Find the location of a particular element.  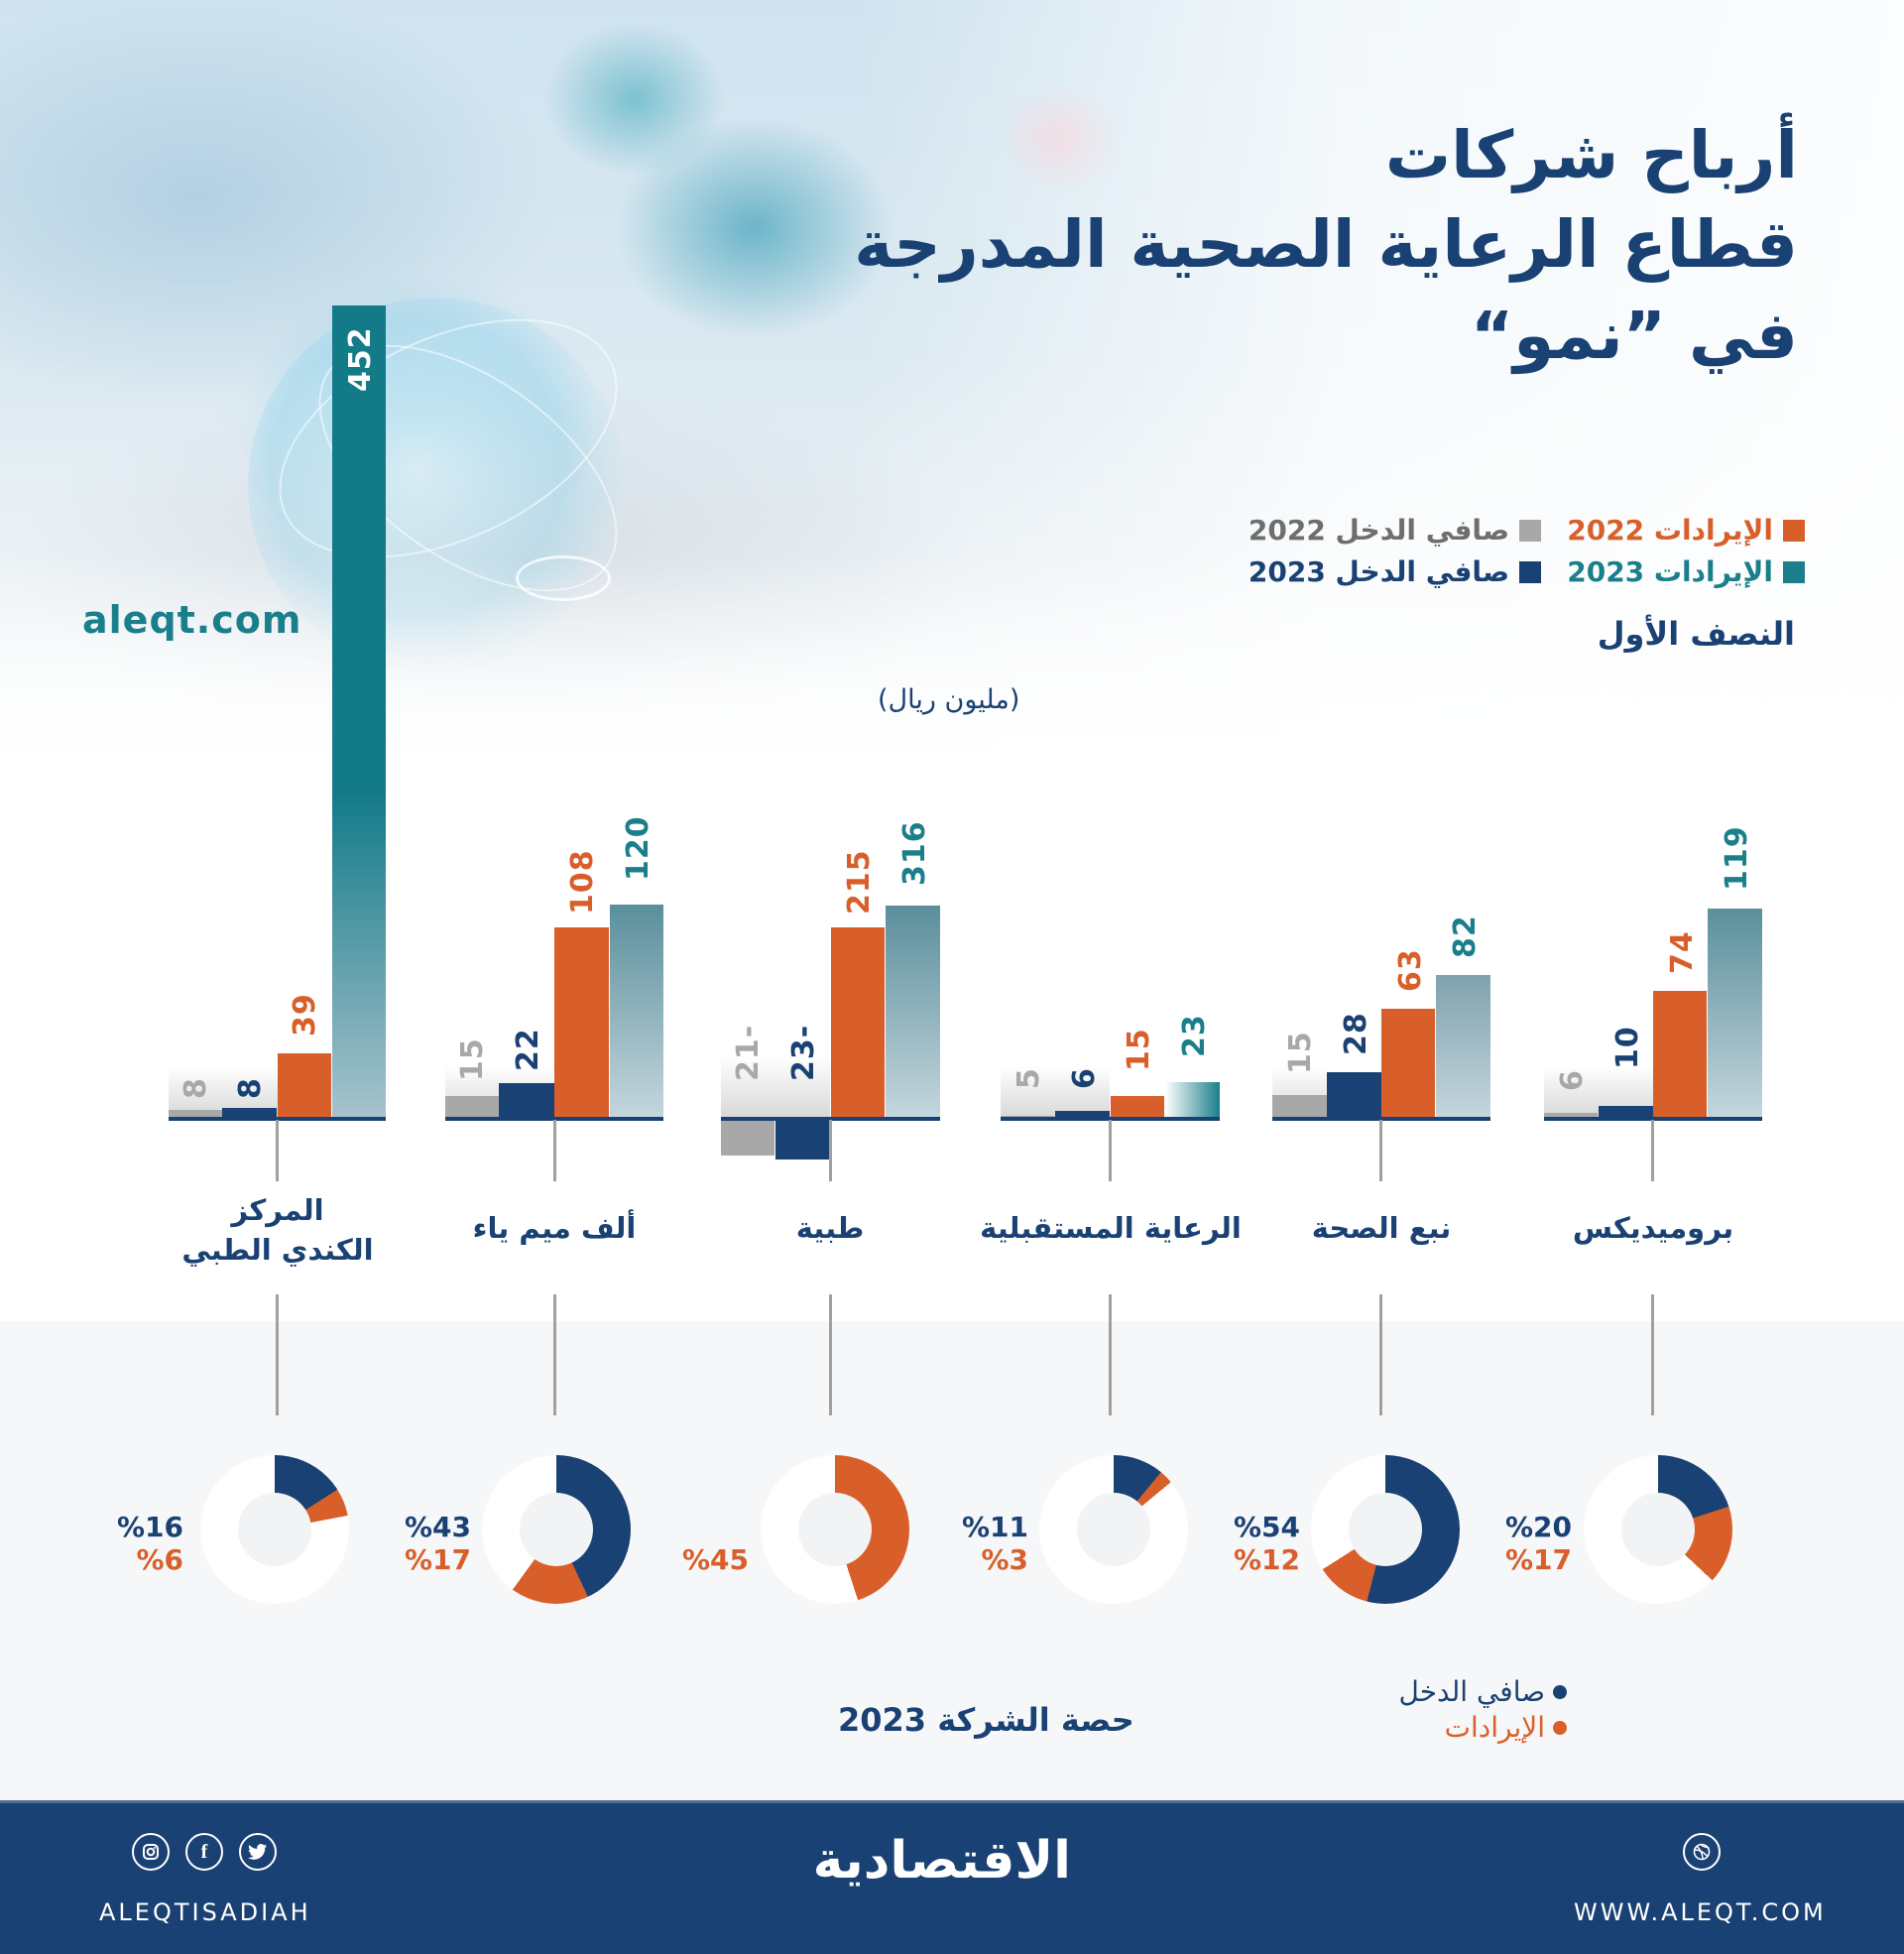

company-label-alif-mim-ya: ألف ميم ياء is located at coordinates (554, 1228).